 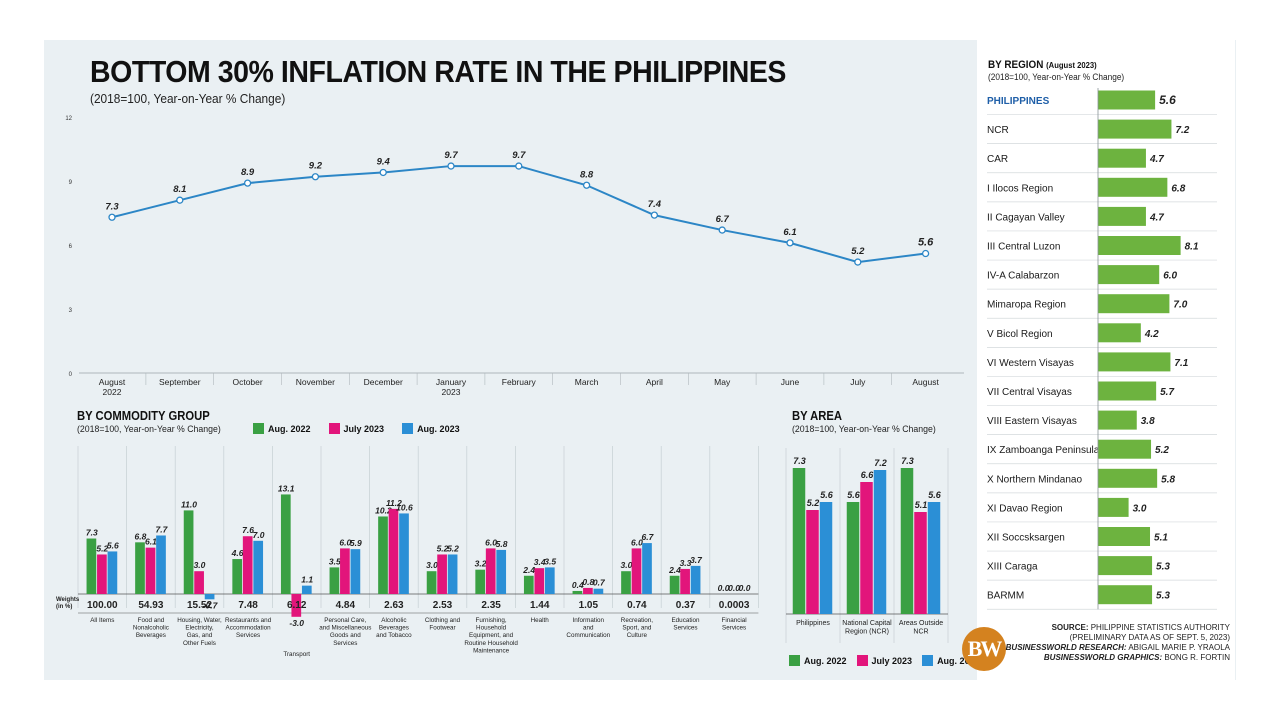 What do you see at coordinates (199, 605) in the screenshot?
I see `weight-value: 15.52` at bounding box center [199, 605].